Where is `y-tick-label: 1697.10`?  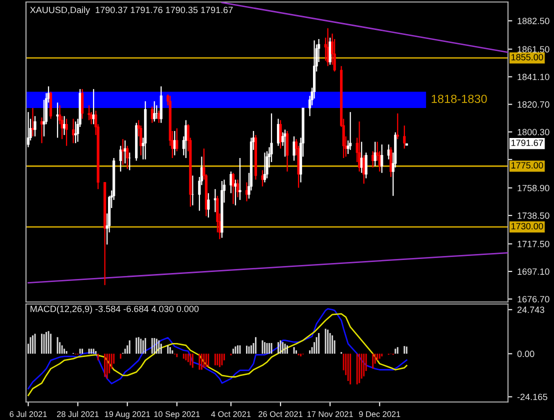
y-tick-label: 1697.10 is located at coordinates (534, 271).